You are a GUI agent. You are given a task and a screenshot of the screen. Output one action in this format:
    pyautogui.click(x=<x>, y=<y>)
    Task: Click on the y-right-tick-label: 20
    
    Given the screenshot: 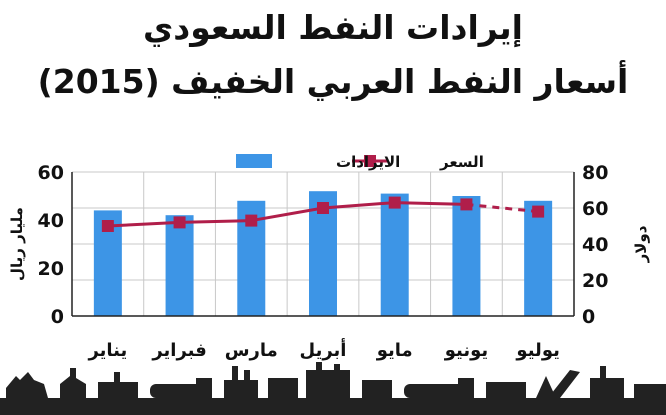 What is the action you would take?
    pyautogui.click(x=595, y=281)
    